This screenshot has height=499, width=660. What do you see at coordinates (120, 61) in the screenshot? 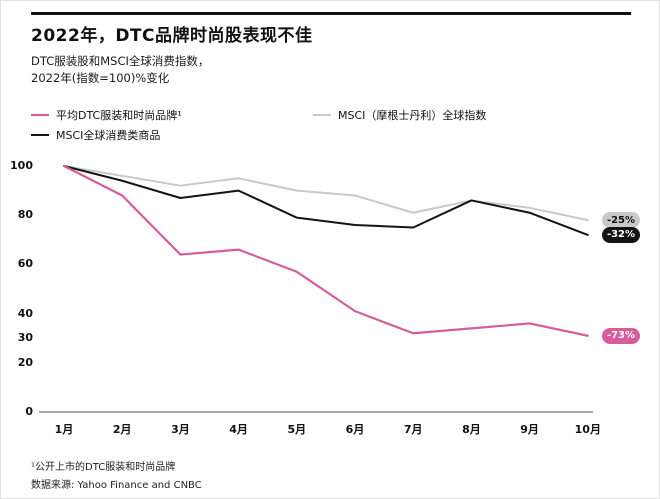
I see `chart-subtitle-line1: DTC服装股和MSCI全球消费指数，` at bounding box center [120, 61].